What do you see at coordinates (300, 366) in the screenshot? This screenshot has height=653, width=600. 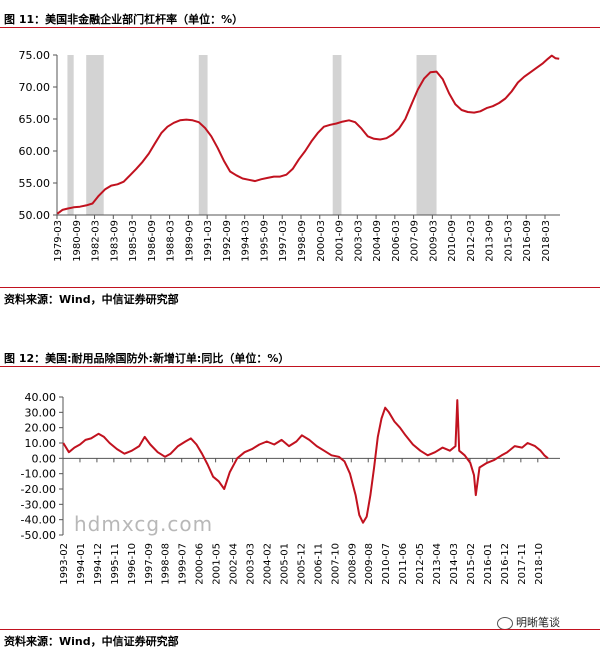 I see `chart2-top-rule` at bounding box center [300, 366].